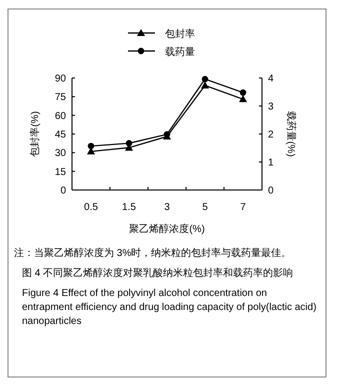 The height and width of the screenshot is (384, 337). I want to click on y-axis-title: 包封率(%), so click(35, 134).